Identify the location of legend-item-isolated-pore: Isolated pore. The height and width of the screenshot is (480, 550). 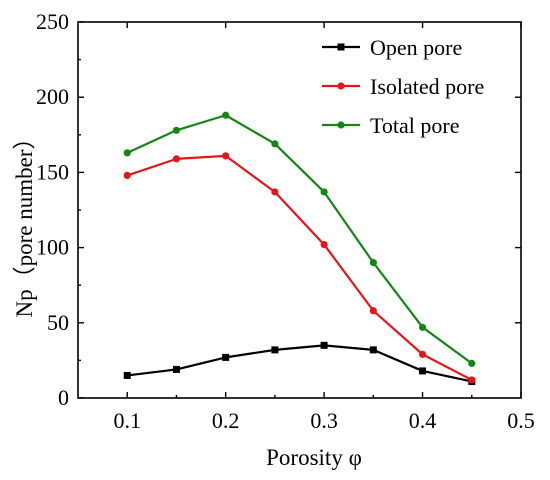
(403, 86).